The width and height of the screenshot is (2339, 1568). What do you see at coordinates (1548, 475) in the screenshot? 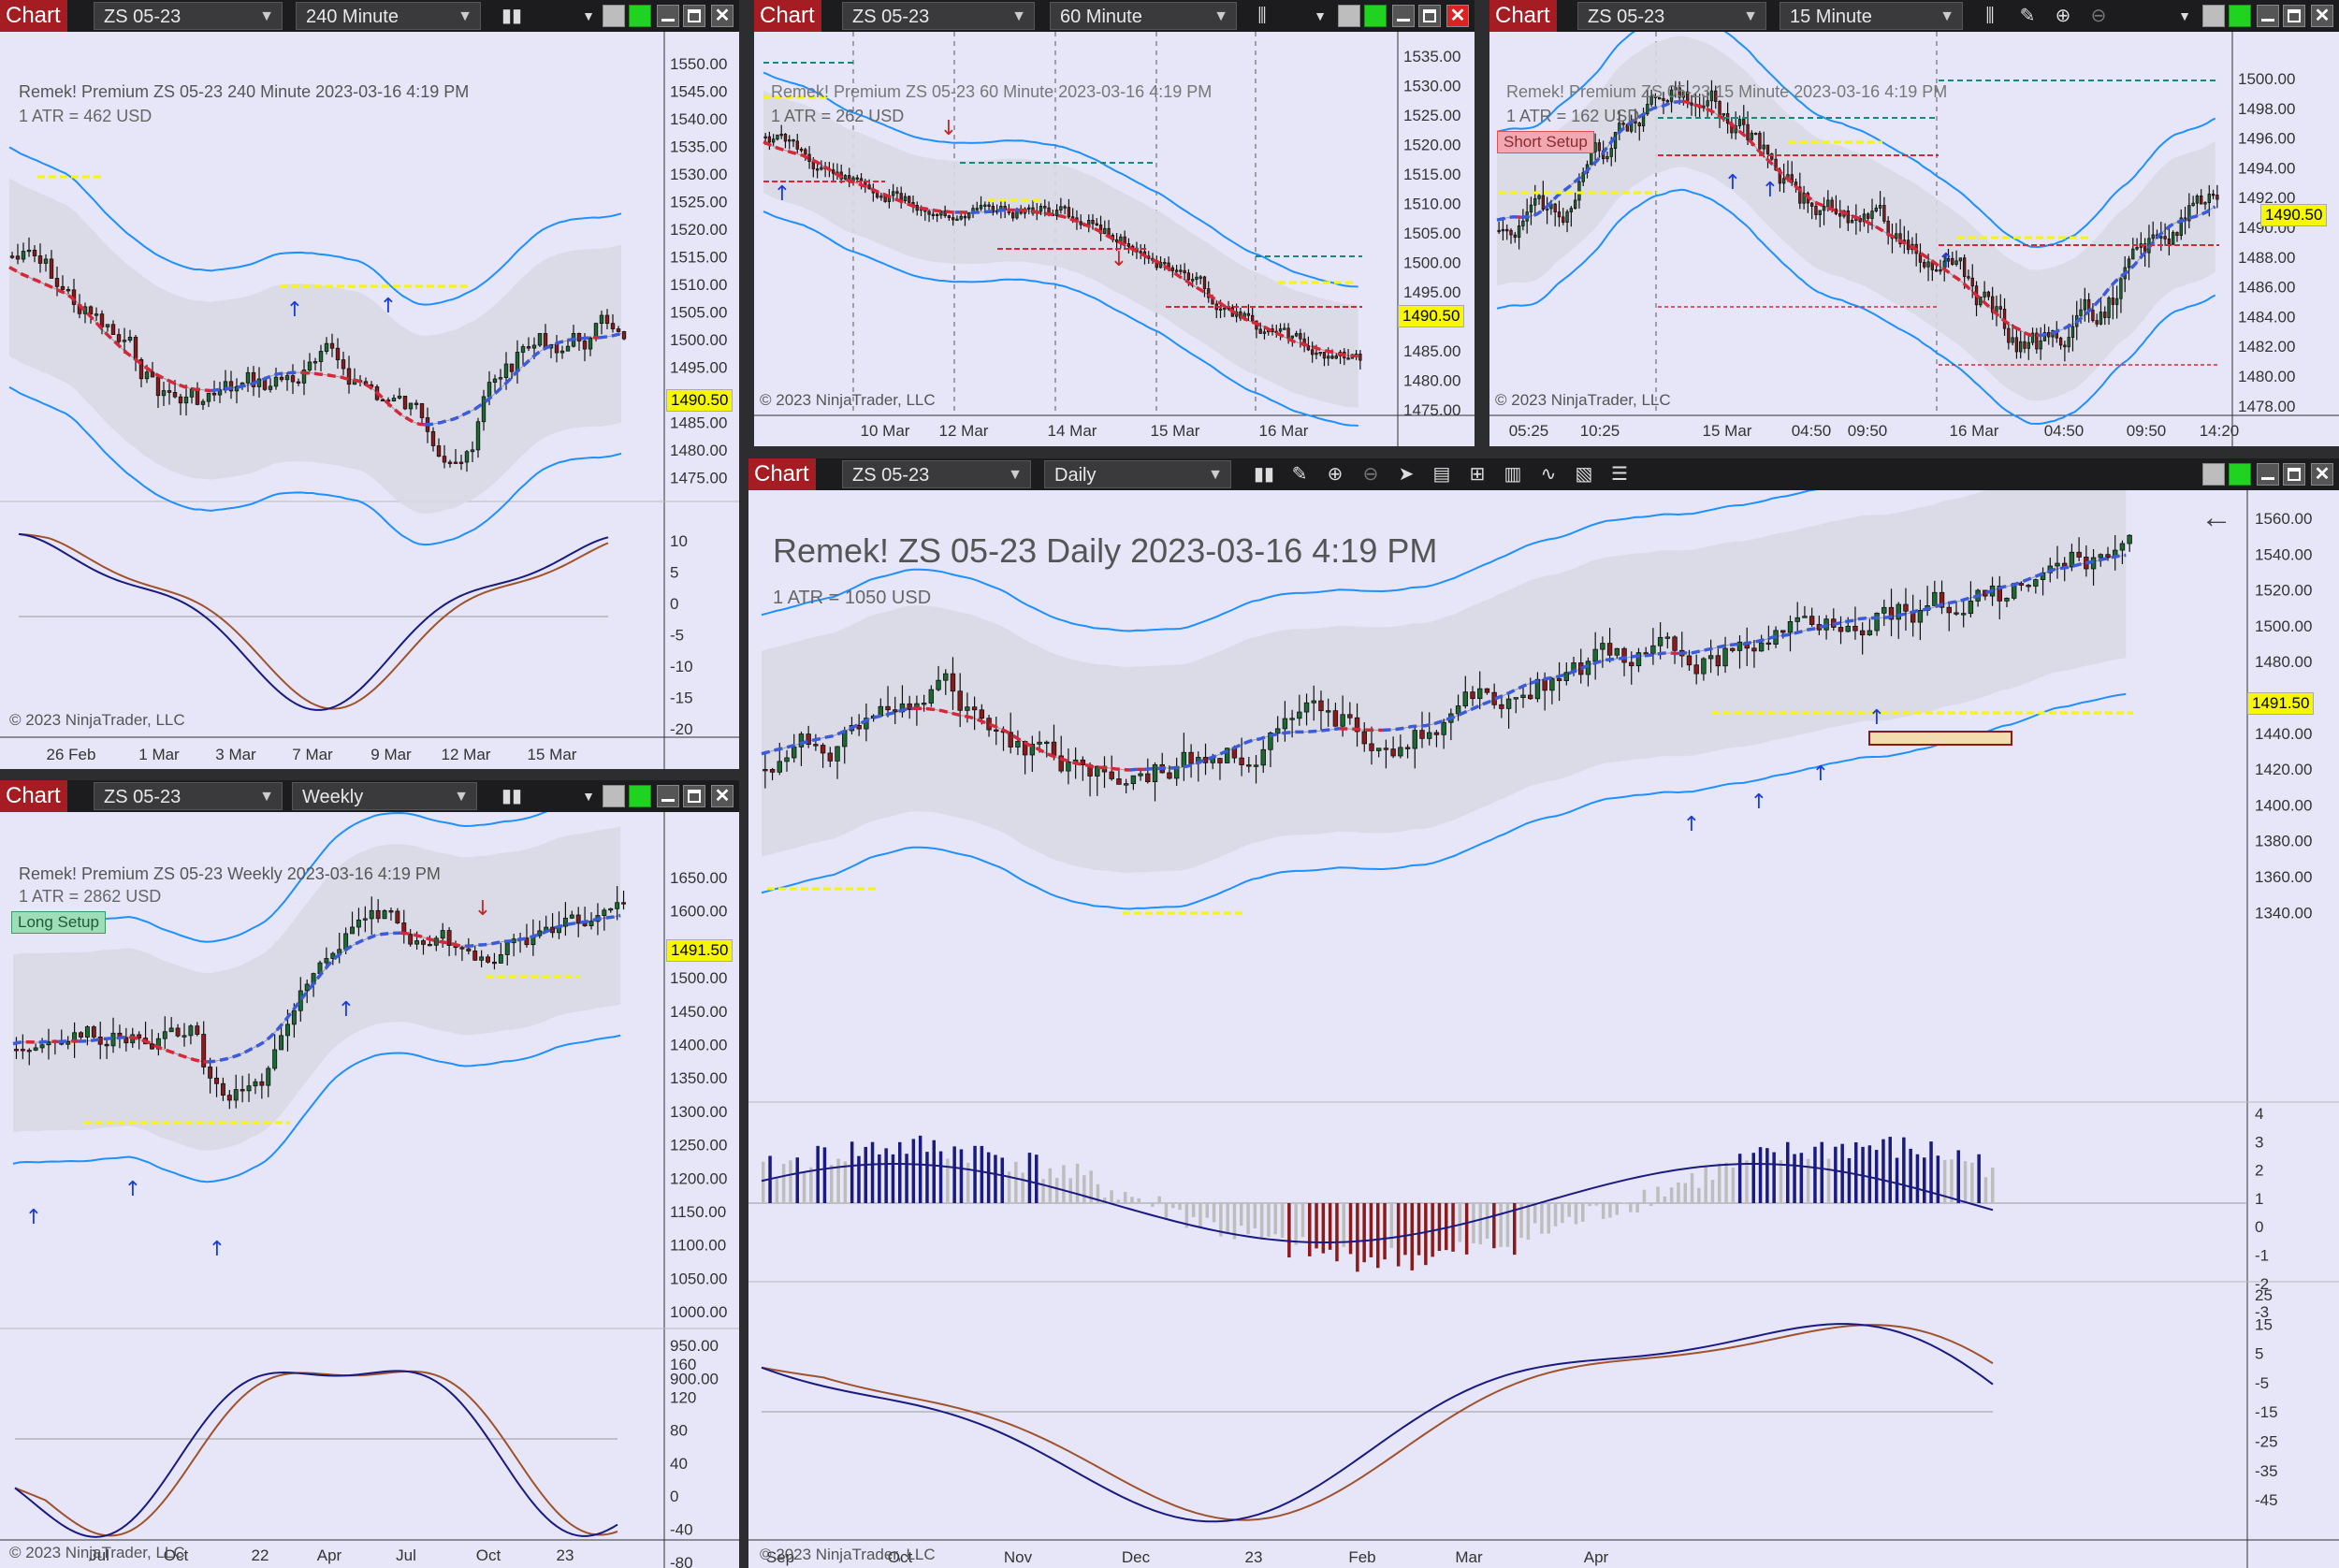
I see `indicators-icon: ∿` at bounding box center [1548, 475].